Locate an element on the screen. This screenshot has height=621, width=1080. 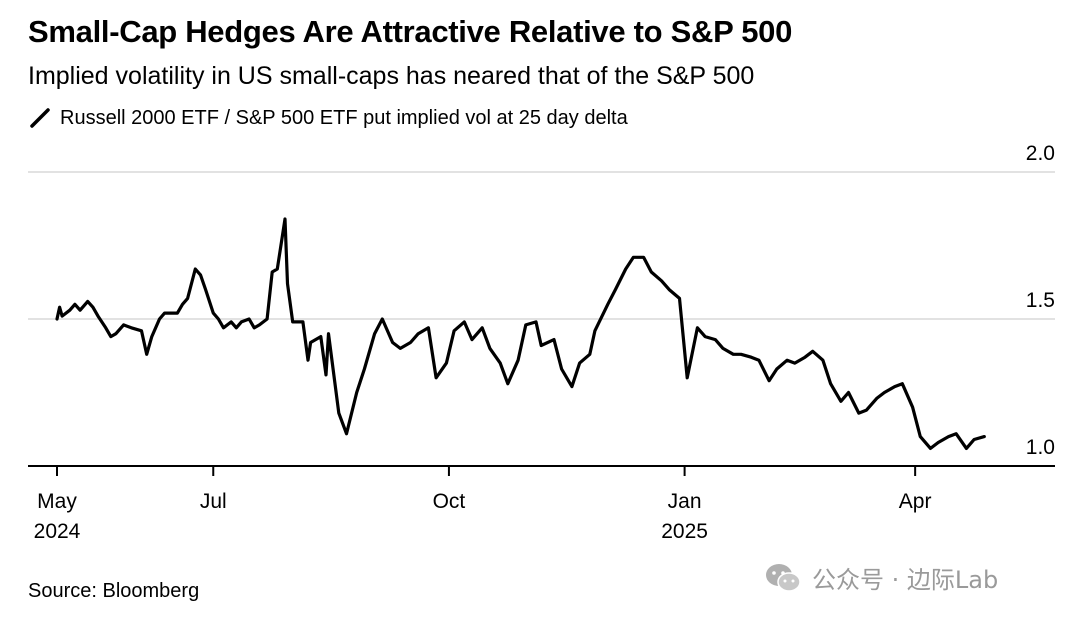
watermark-text: 公众号 · 边际Lab is located at coordinates (905, 580).